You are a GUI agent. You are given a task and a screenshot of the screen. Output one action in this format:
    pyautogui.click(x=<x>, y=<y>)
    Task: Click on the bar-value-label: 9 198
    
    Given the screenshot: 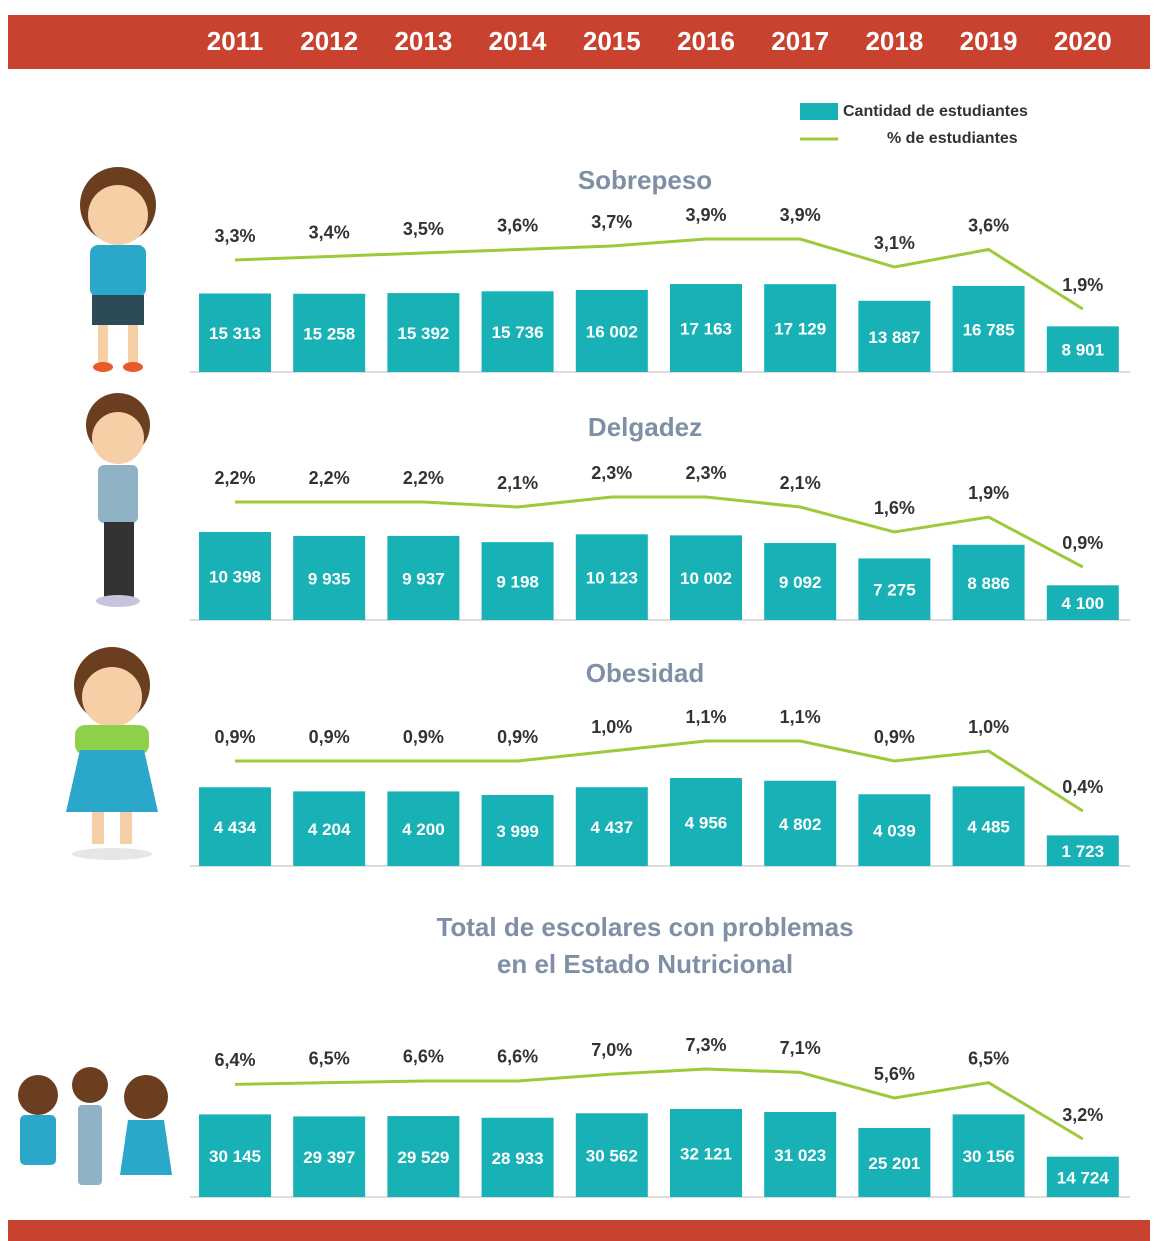 What is the action you would take?
    pyautogui.click(x=517, y=582)
    